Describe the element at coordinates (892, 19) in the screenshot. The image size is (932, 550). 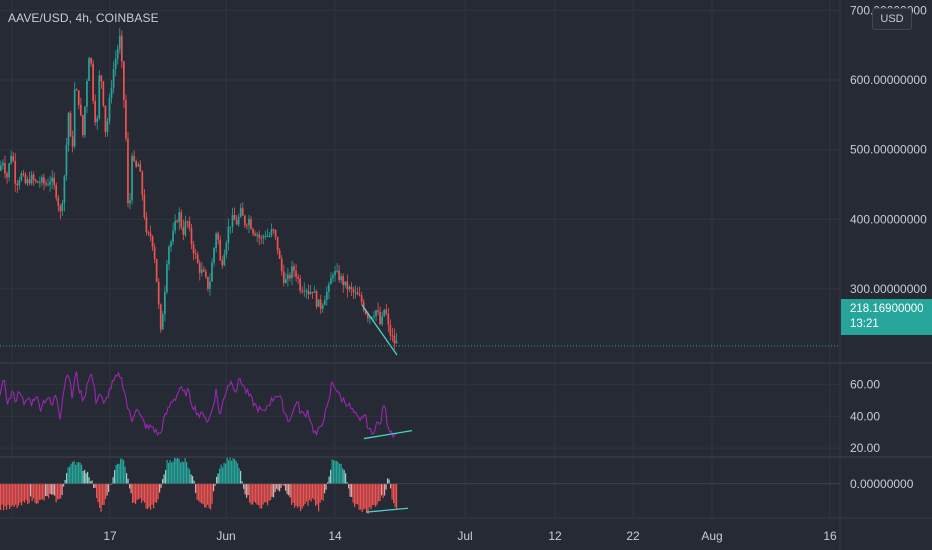
I see `currency-label: USD` at that location.